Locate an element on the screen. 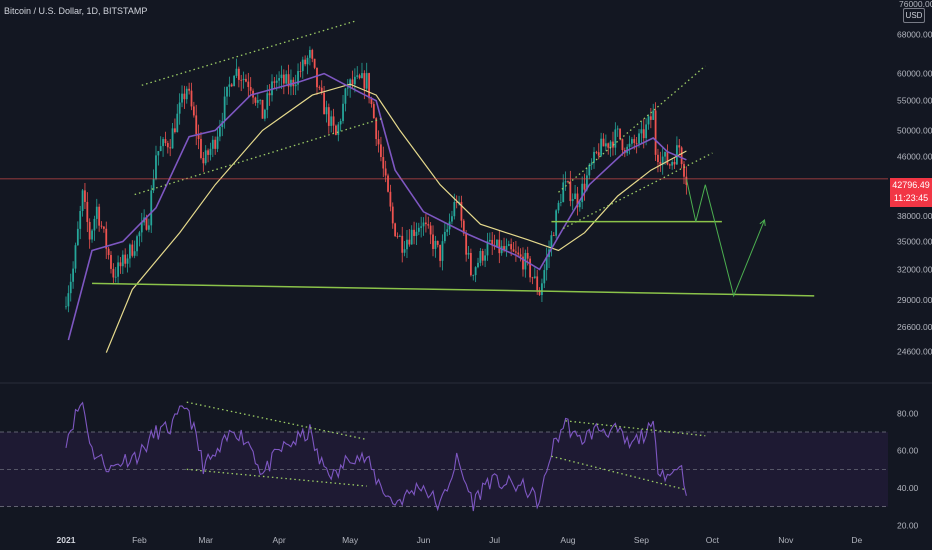 The height and width of the screenshot is (550, 932). last-price-tag: 42796.49 11:23:45 is located at coordinates (911, 192).